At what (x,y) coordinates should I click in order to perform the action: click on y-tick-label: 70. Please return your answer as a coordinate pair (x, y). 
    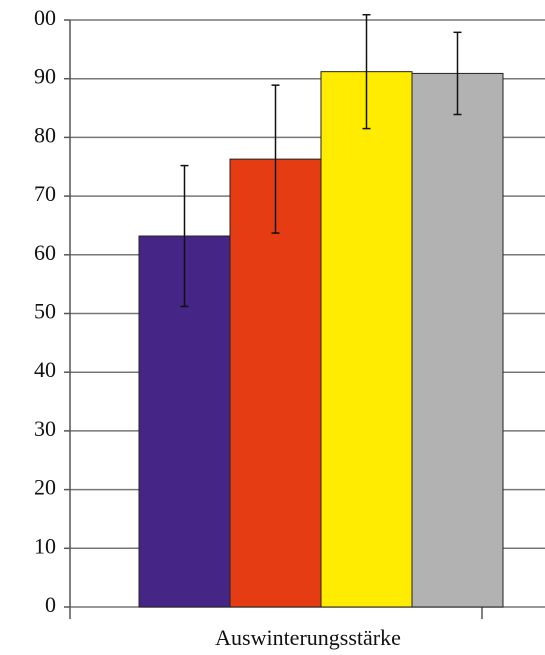
    Looking at the image, I should click on (45, 193).